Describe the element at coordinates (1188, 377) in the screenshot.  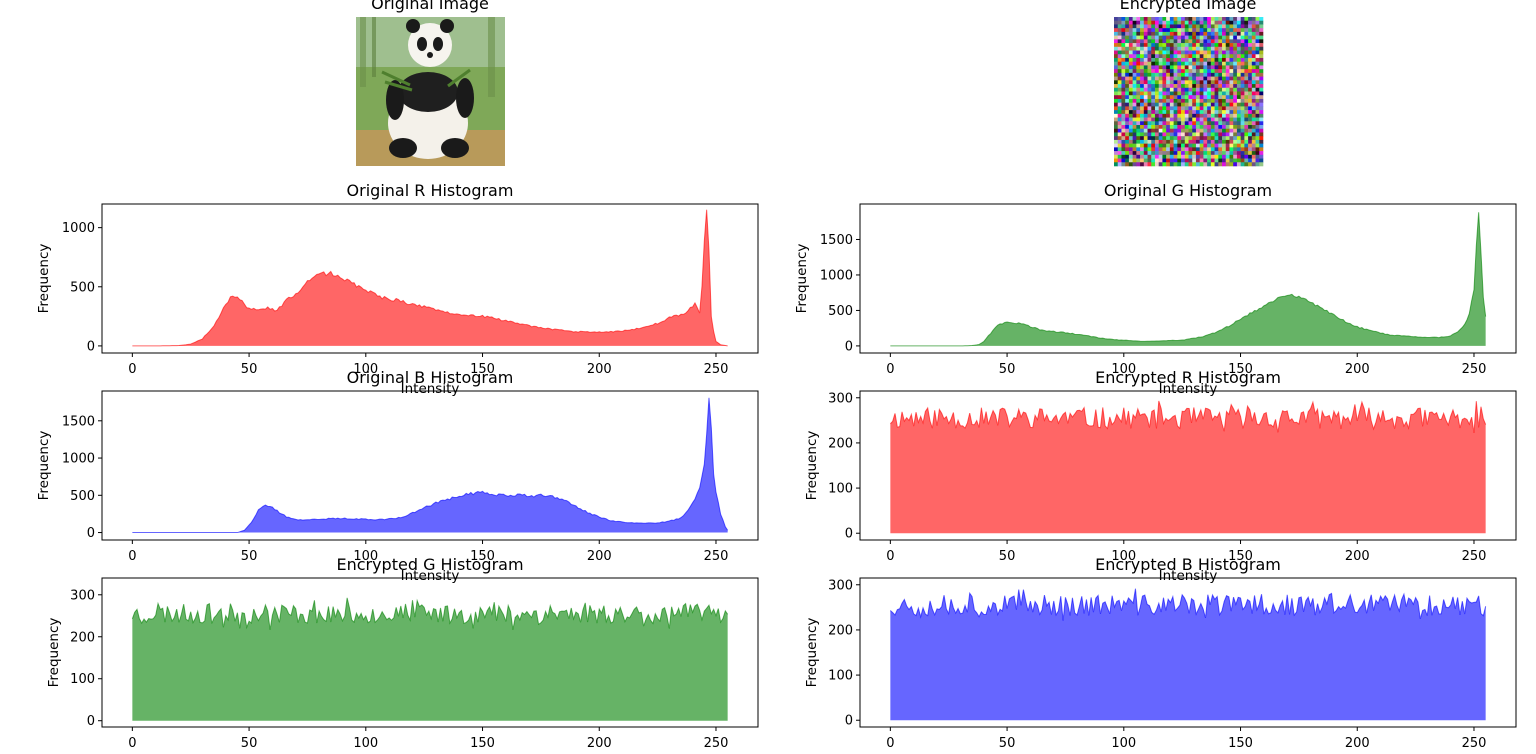
I see `histogram-title: Encrypted R Histogram` at that location.